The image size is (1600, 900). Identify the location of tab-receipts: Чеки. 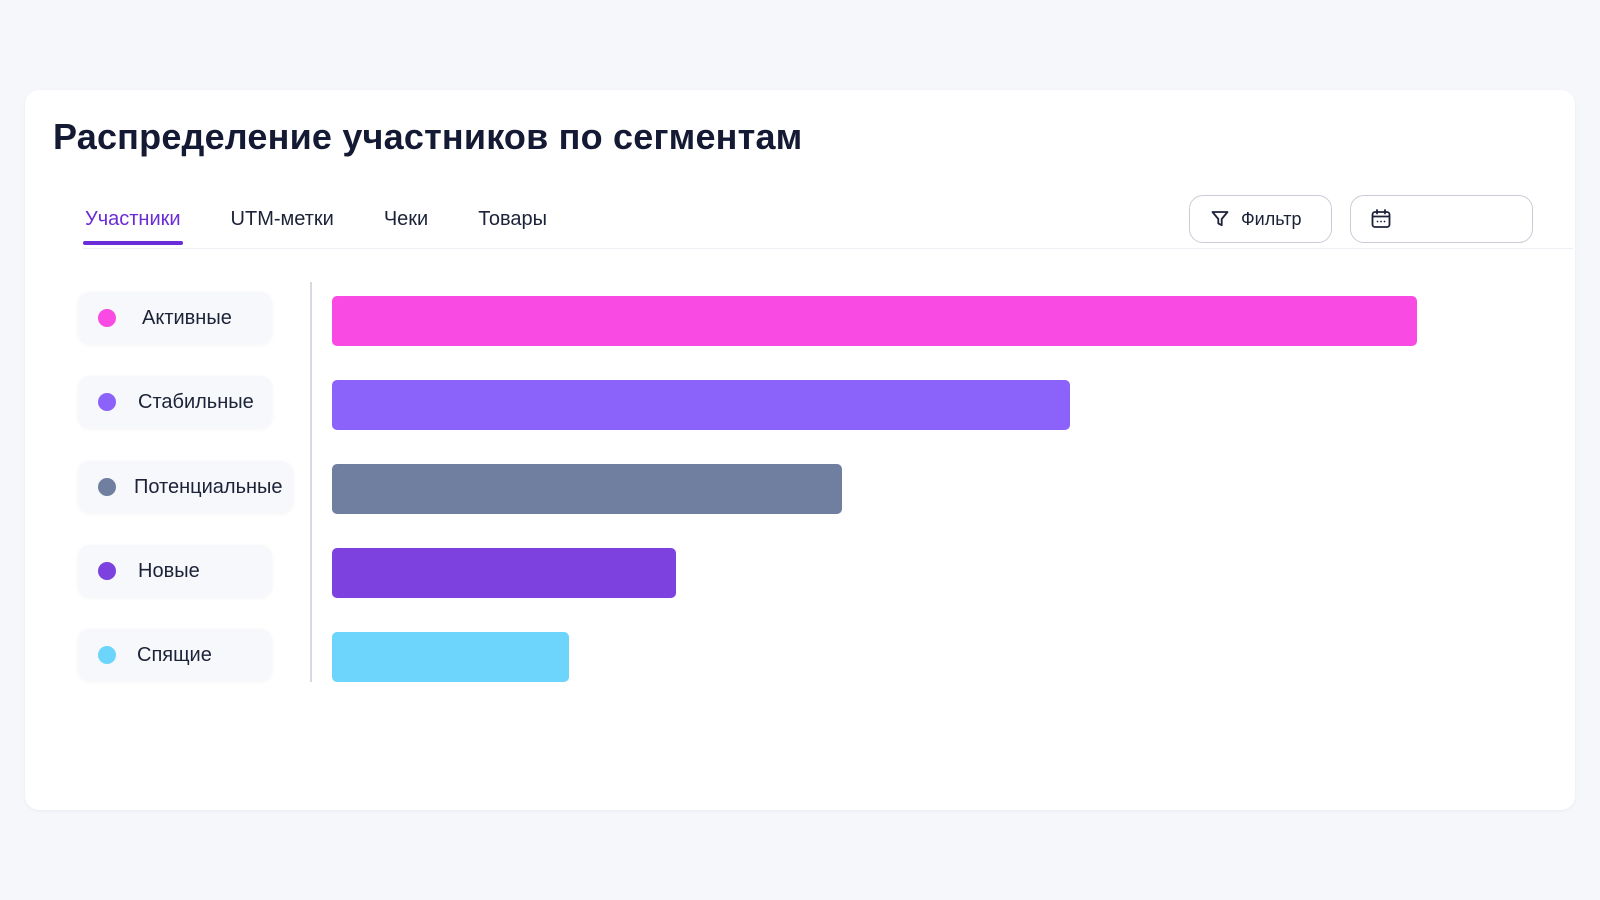
(406, 219).